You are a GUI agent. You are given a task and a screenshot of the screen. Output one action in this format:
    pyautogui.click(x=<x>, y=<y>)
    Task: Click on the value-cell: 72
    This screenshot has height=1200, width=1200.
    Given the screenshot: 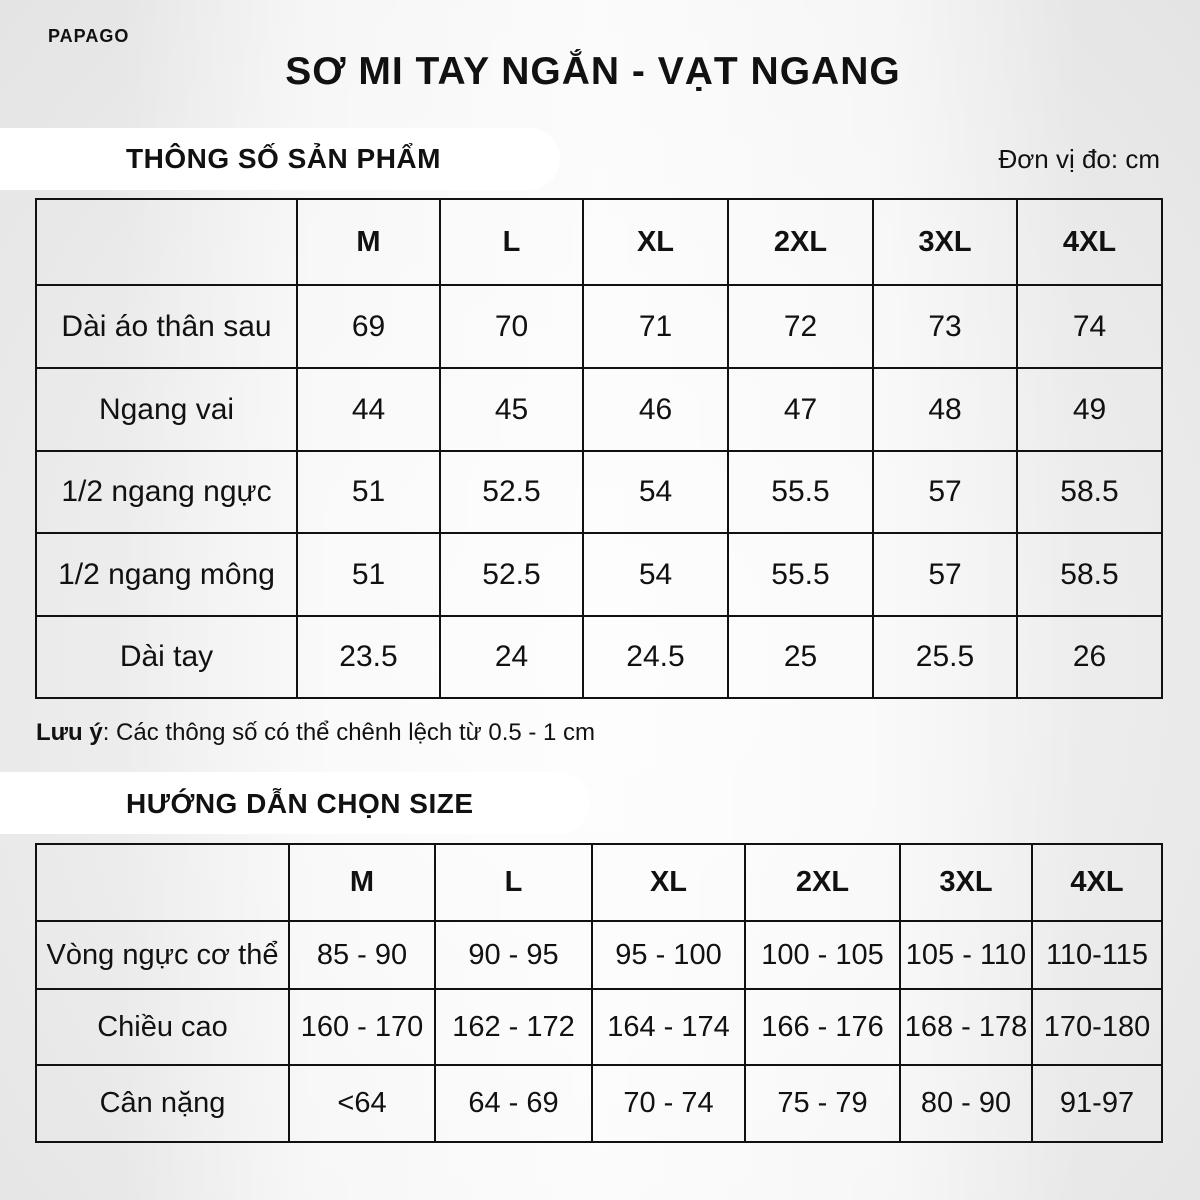 What is the action you would take?
    pyautogui.click(x=800, y=326)
    